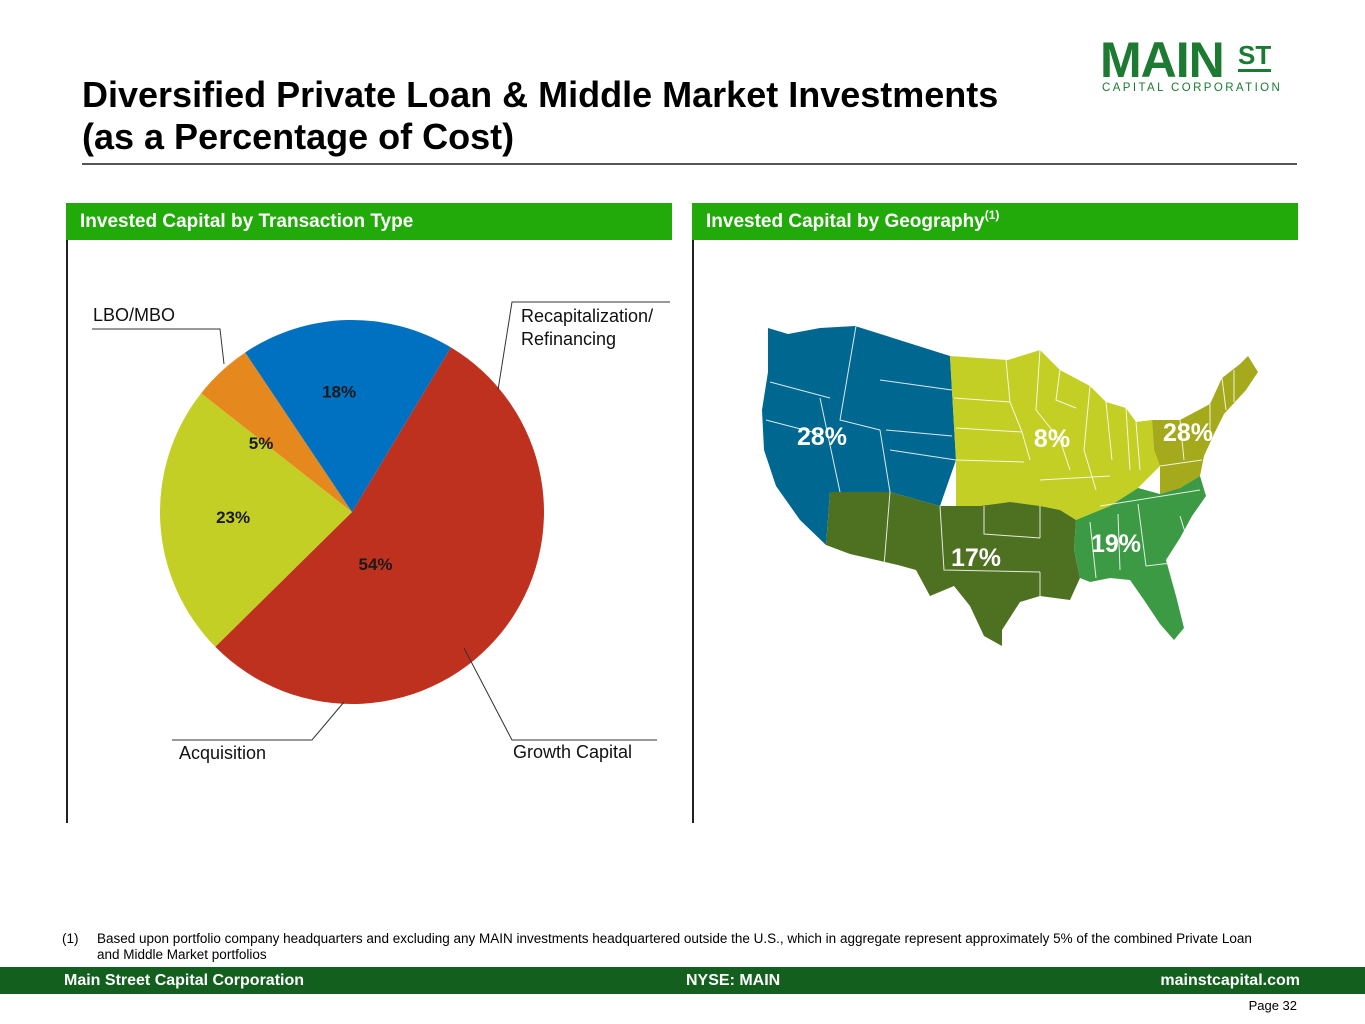 The width and height of the screenshot is (1365, 1024). What do you see at coordinates (134, 315) in the screenshot?
I see `pie-category-label-lbo-mbo: LBO/MBO` at bounding box center [134, 315].